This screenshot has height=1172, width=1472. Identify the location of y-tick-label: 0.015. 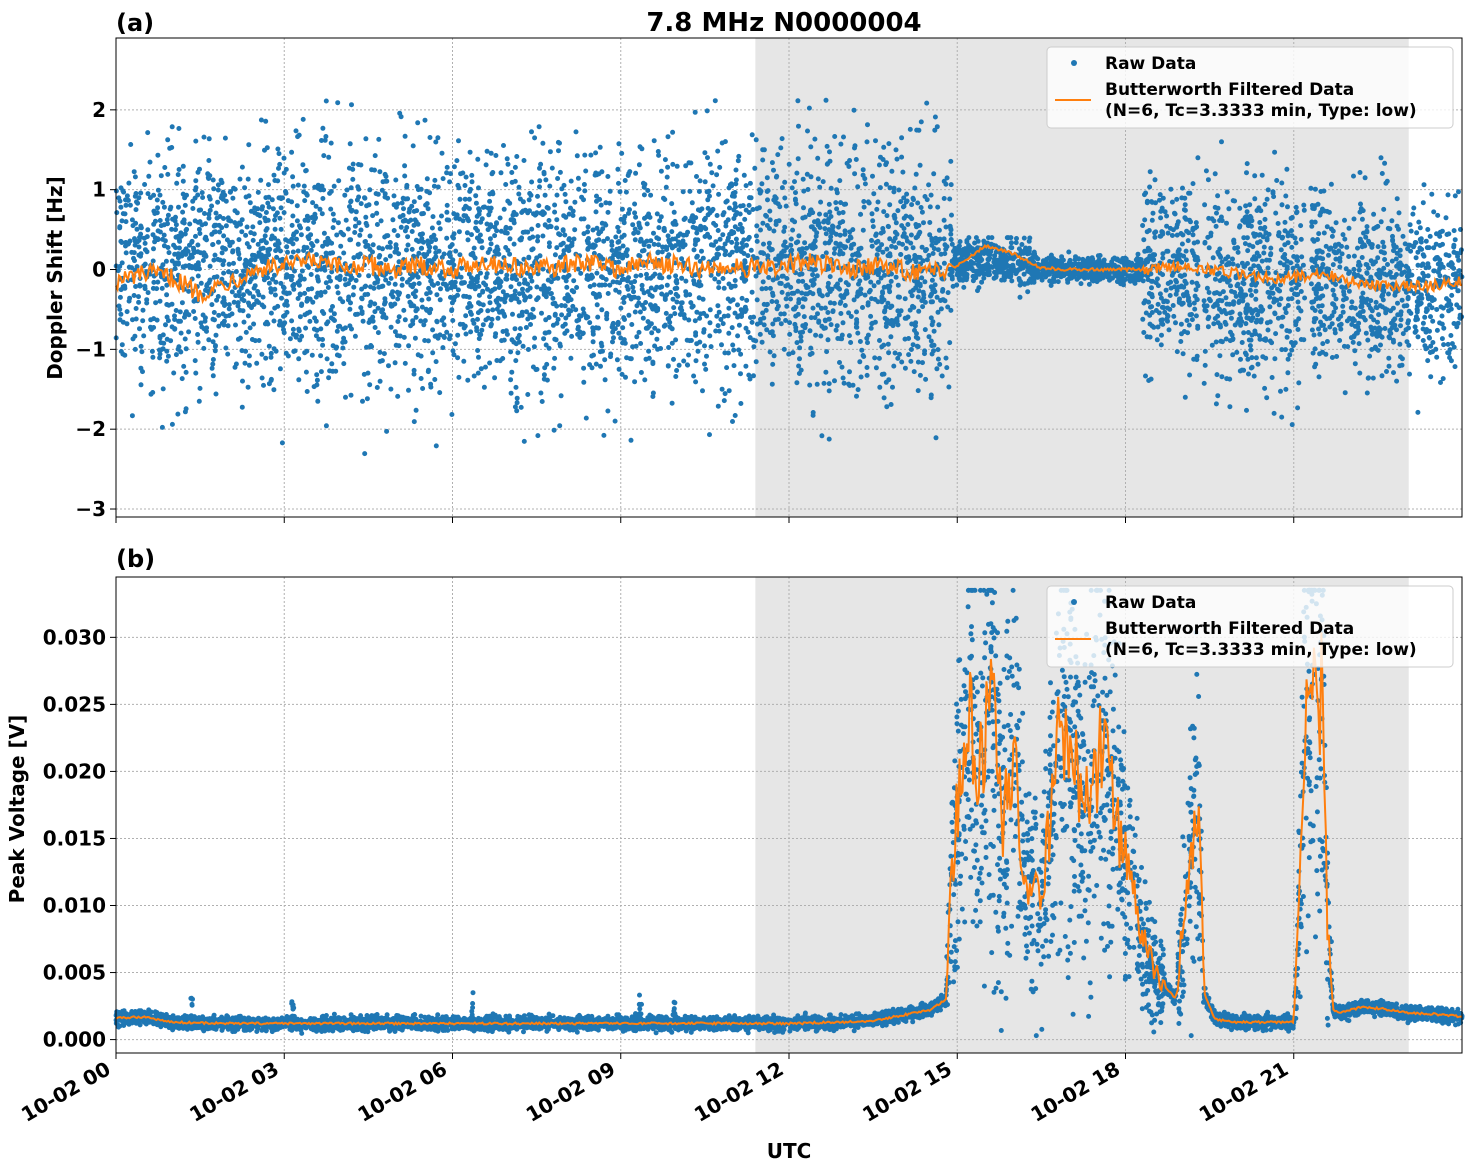
(74, 838).